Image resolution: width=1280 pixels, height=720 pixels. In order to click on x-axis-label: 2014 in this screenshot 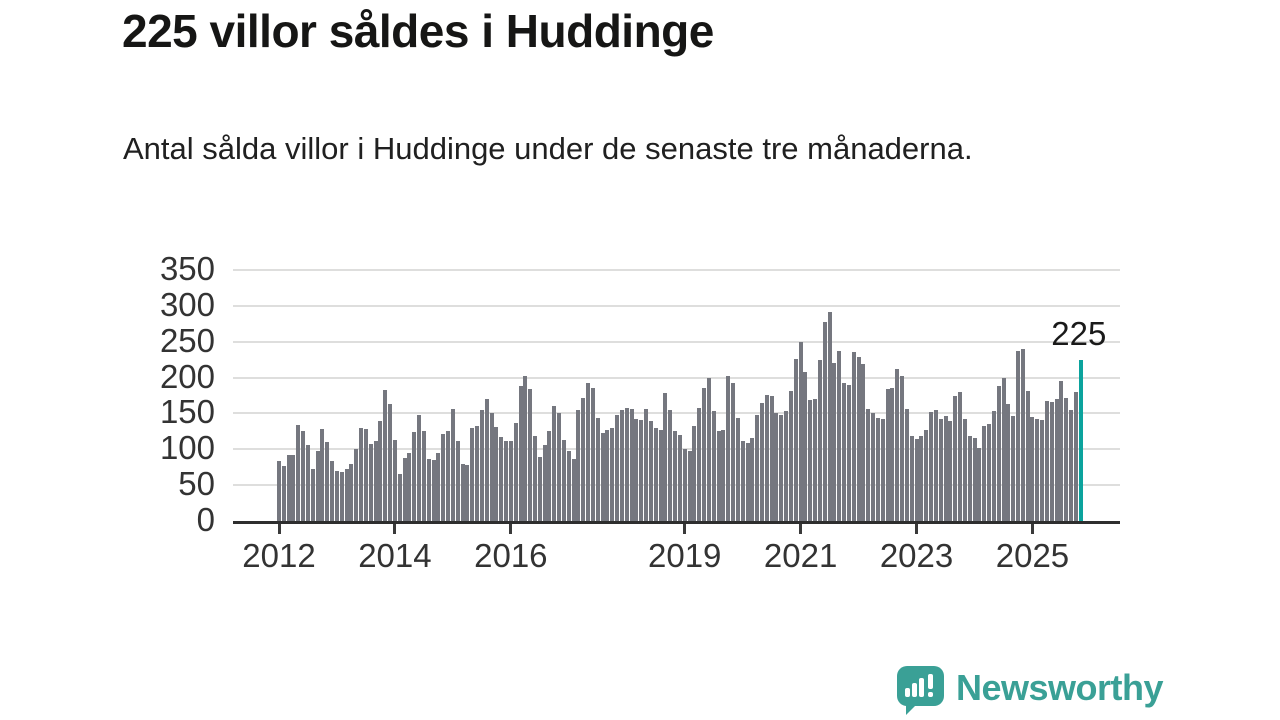, I will do `click(395, 555)`.